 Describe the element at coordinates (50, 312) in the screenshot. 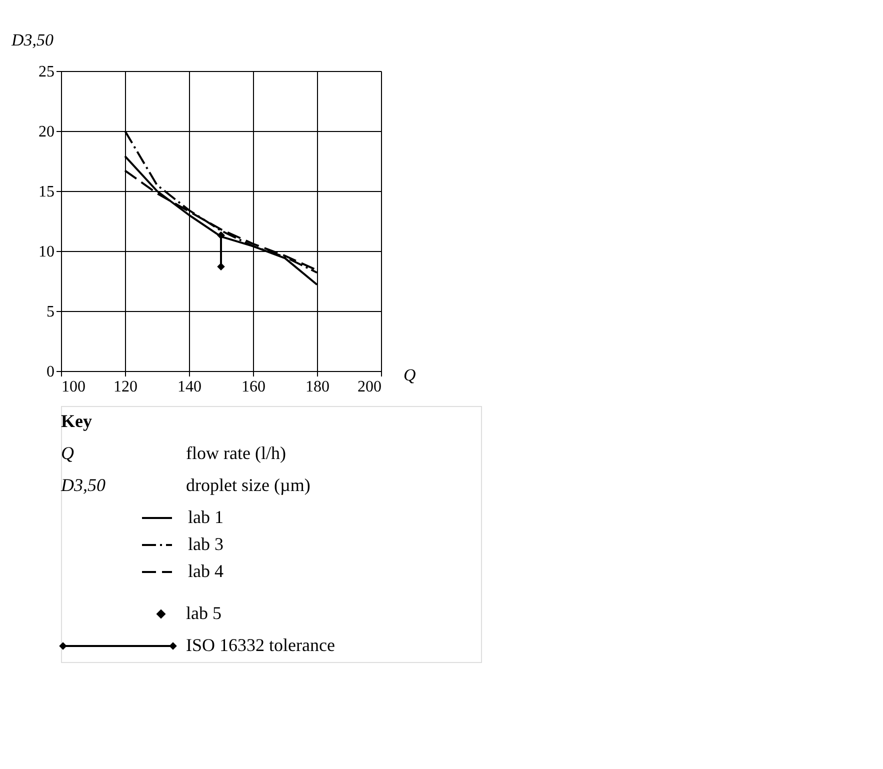

I see `y-tick-label: 5` at that location.